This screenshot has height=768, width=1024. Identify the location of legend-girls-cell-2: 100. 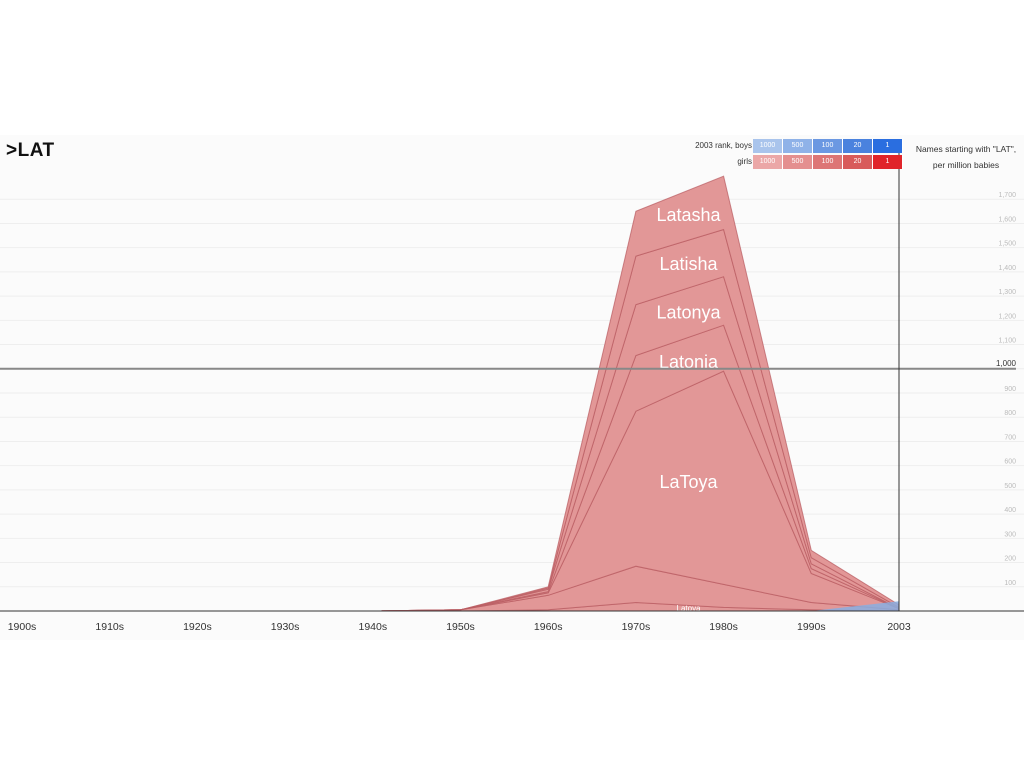
(828, 162).